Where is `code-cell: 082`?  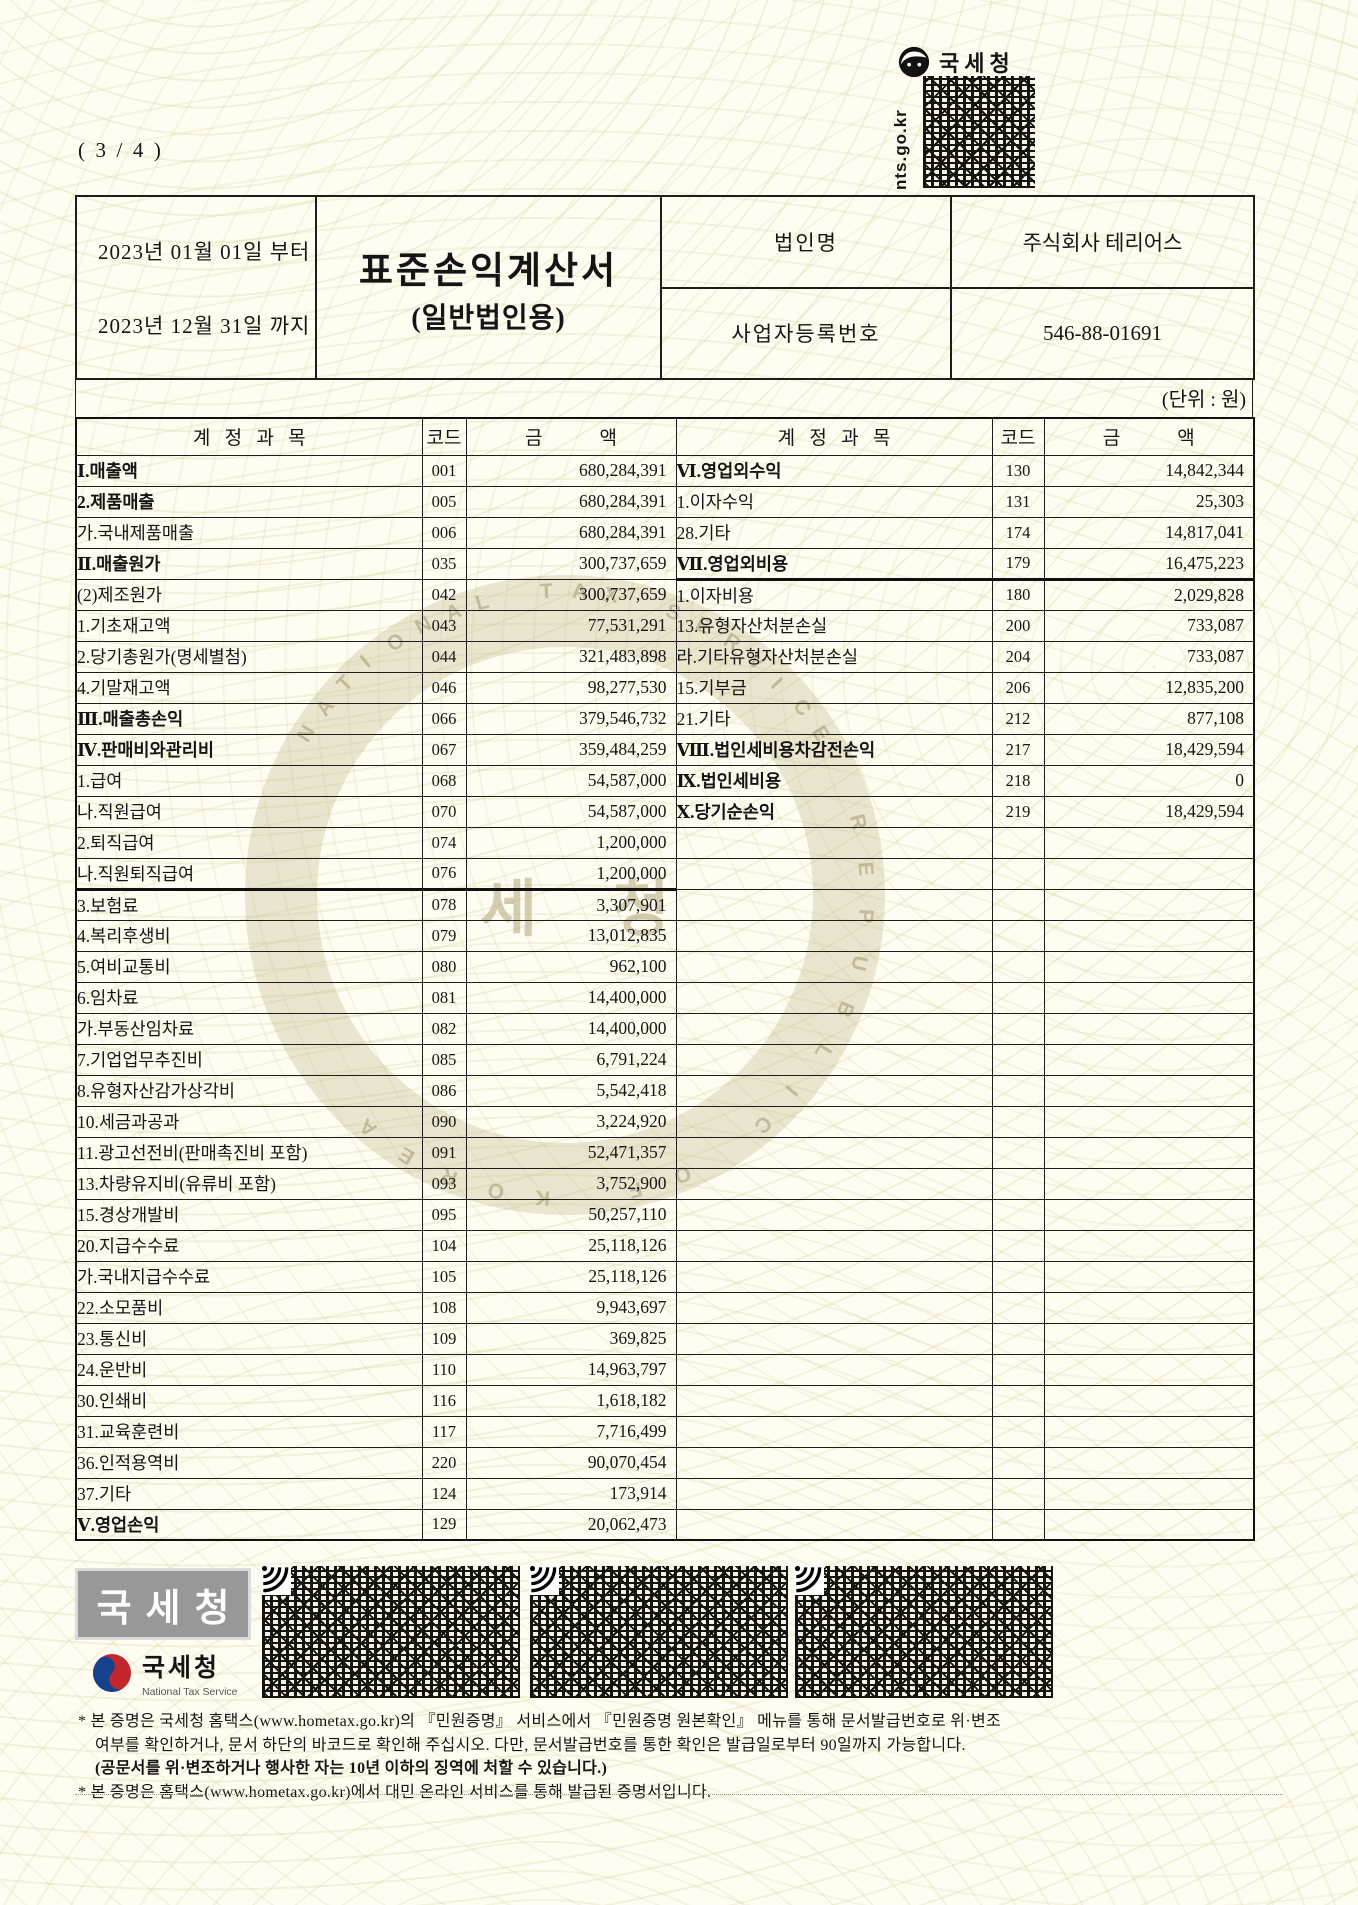 code-cell: 082 is located at coordinates (444, 1028).